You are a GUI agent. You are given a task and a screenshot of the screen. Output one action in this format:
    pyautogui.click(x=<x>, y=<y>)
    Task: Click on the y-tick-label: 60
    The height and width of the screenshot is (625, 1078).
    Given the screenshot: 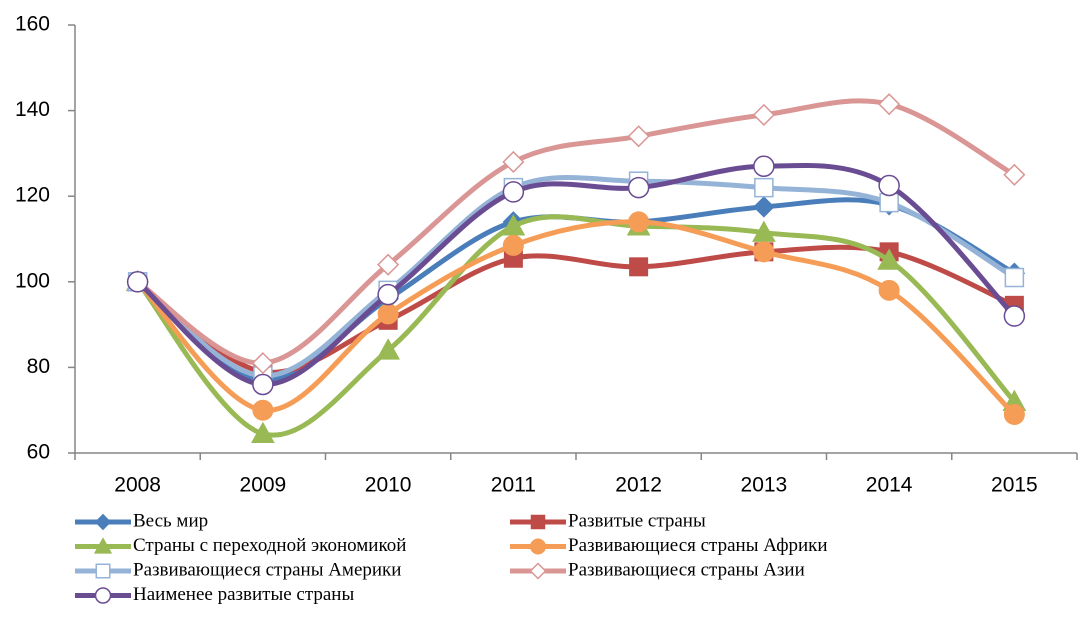 What is the action you would take?
    pyautogui.click(x=38, y=452)
    